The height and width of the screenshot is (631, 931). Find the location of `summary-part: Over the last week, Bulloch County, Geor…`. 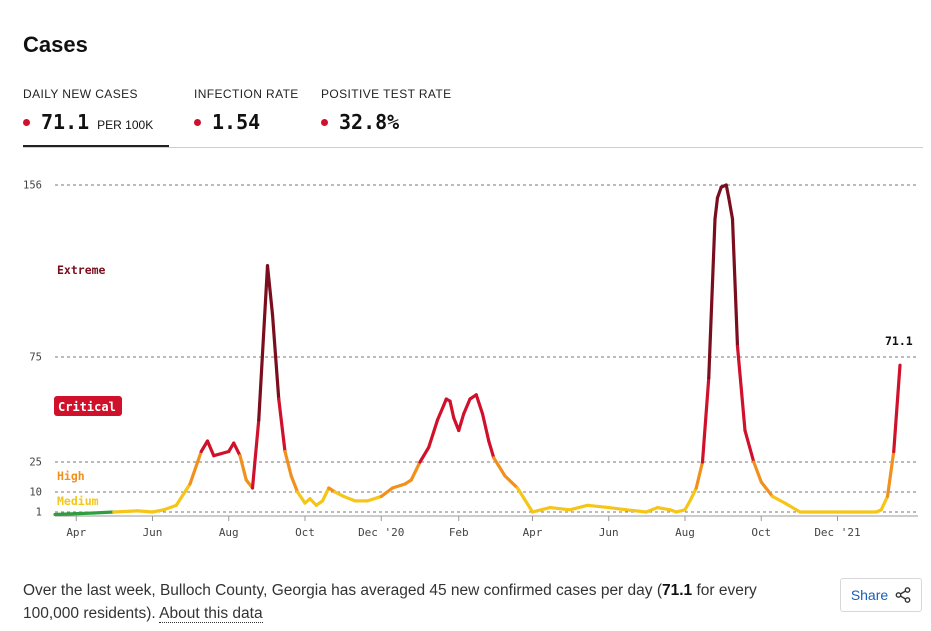

summary-part: Over the last week, Bulloch County, Geor… is located at coordinates (342, 590).